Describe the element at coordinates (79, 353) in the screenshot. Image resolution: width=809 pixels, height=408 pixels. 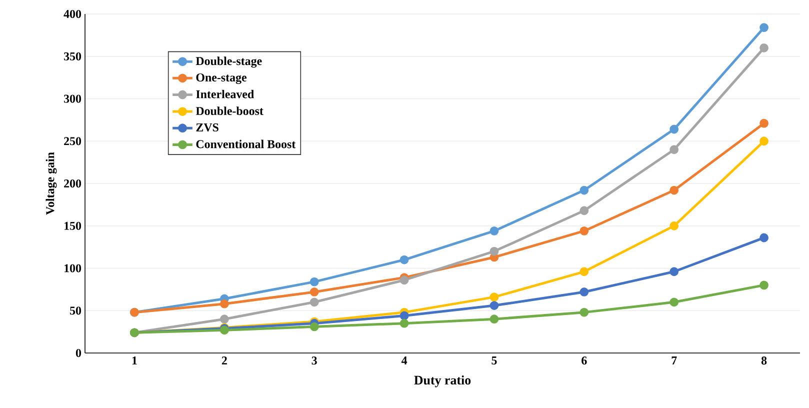
I see `y-tick-label: 0` at that location.